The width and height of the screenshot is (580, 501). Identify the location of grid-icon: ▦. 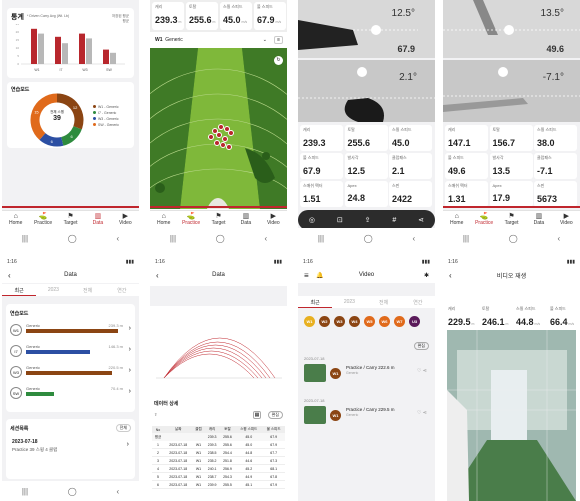
(257, 415).